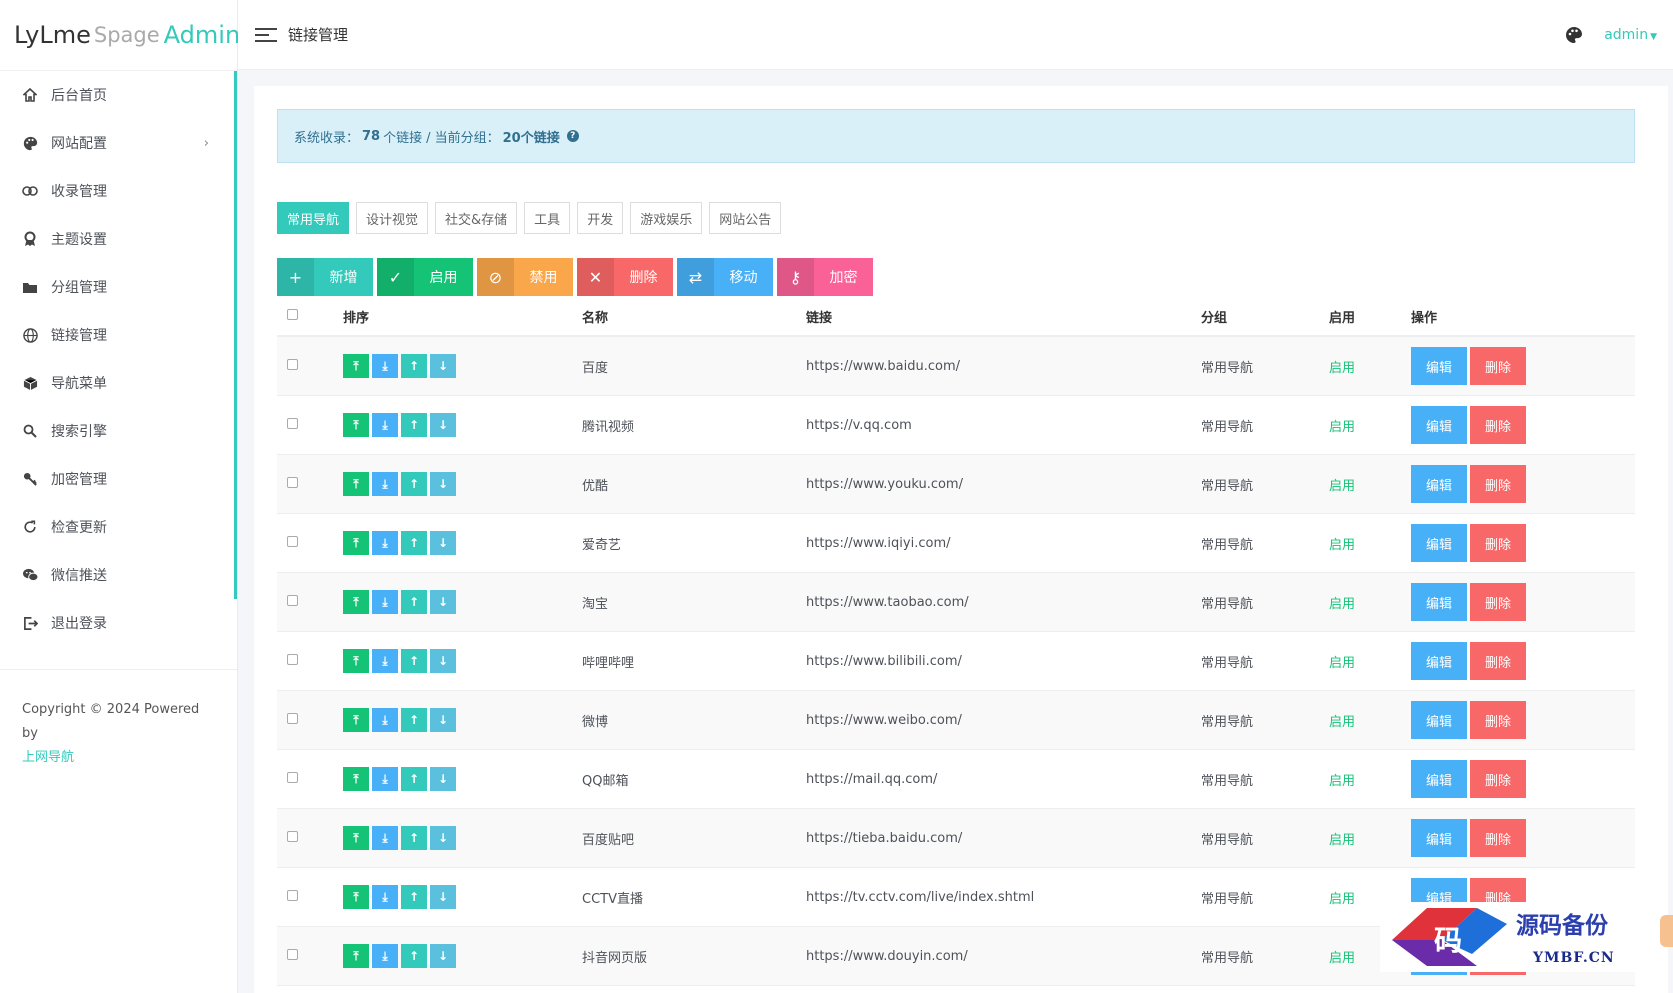 Image resolution: width=1673 pixels, height=993 pixels. Describe the element at coordinates (118, 431) in the screenshot. I see `sidebar-item-8: 搜索引擎` at that location.